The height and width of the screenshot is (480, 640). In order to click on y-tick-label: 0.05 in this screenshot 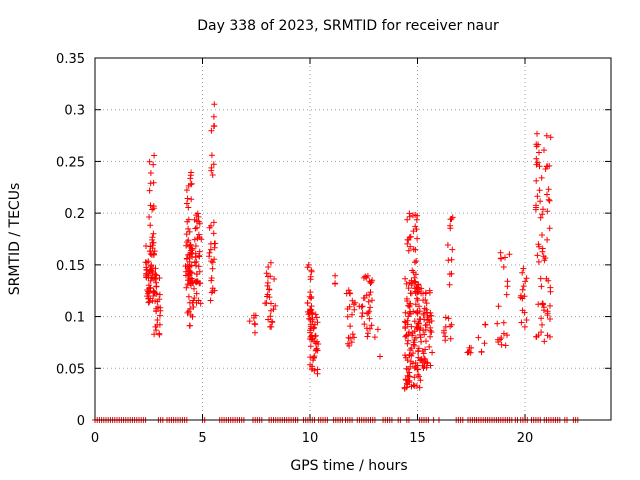, I will do `click(70, 369)`.